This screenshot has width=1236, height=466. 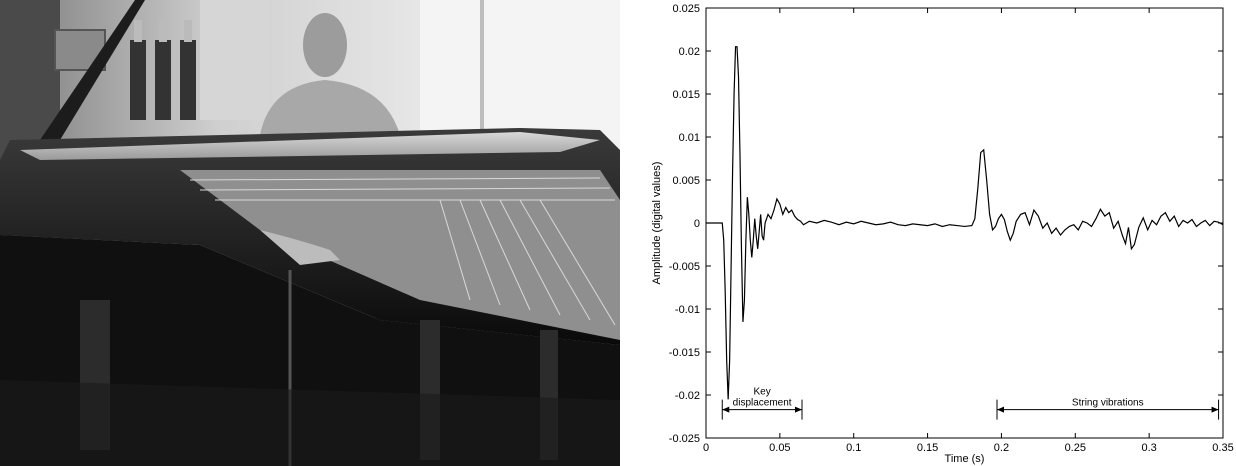 What do you see at coordinates (1108, 403) in the screenshot?
I see `annotation-label: String vibrations` at bounding box center [1108, 403].